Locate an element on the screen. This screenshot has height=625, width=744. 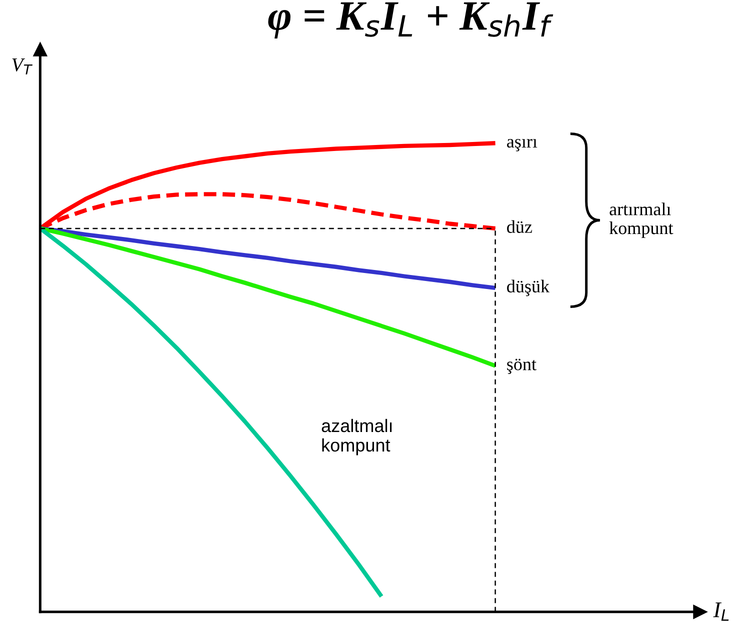
series-label: aşırı is located at coordinates (522, 145).